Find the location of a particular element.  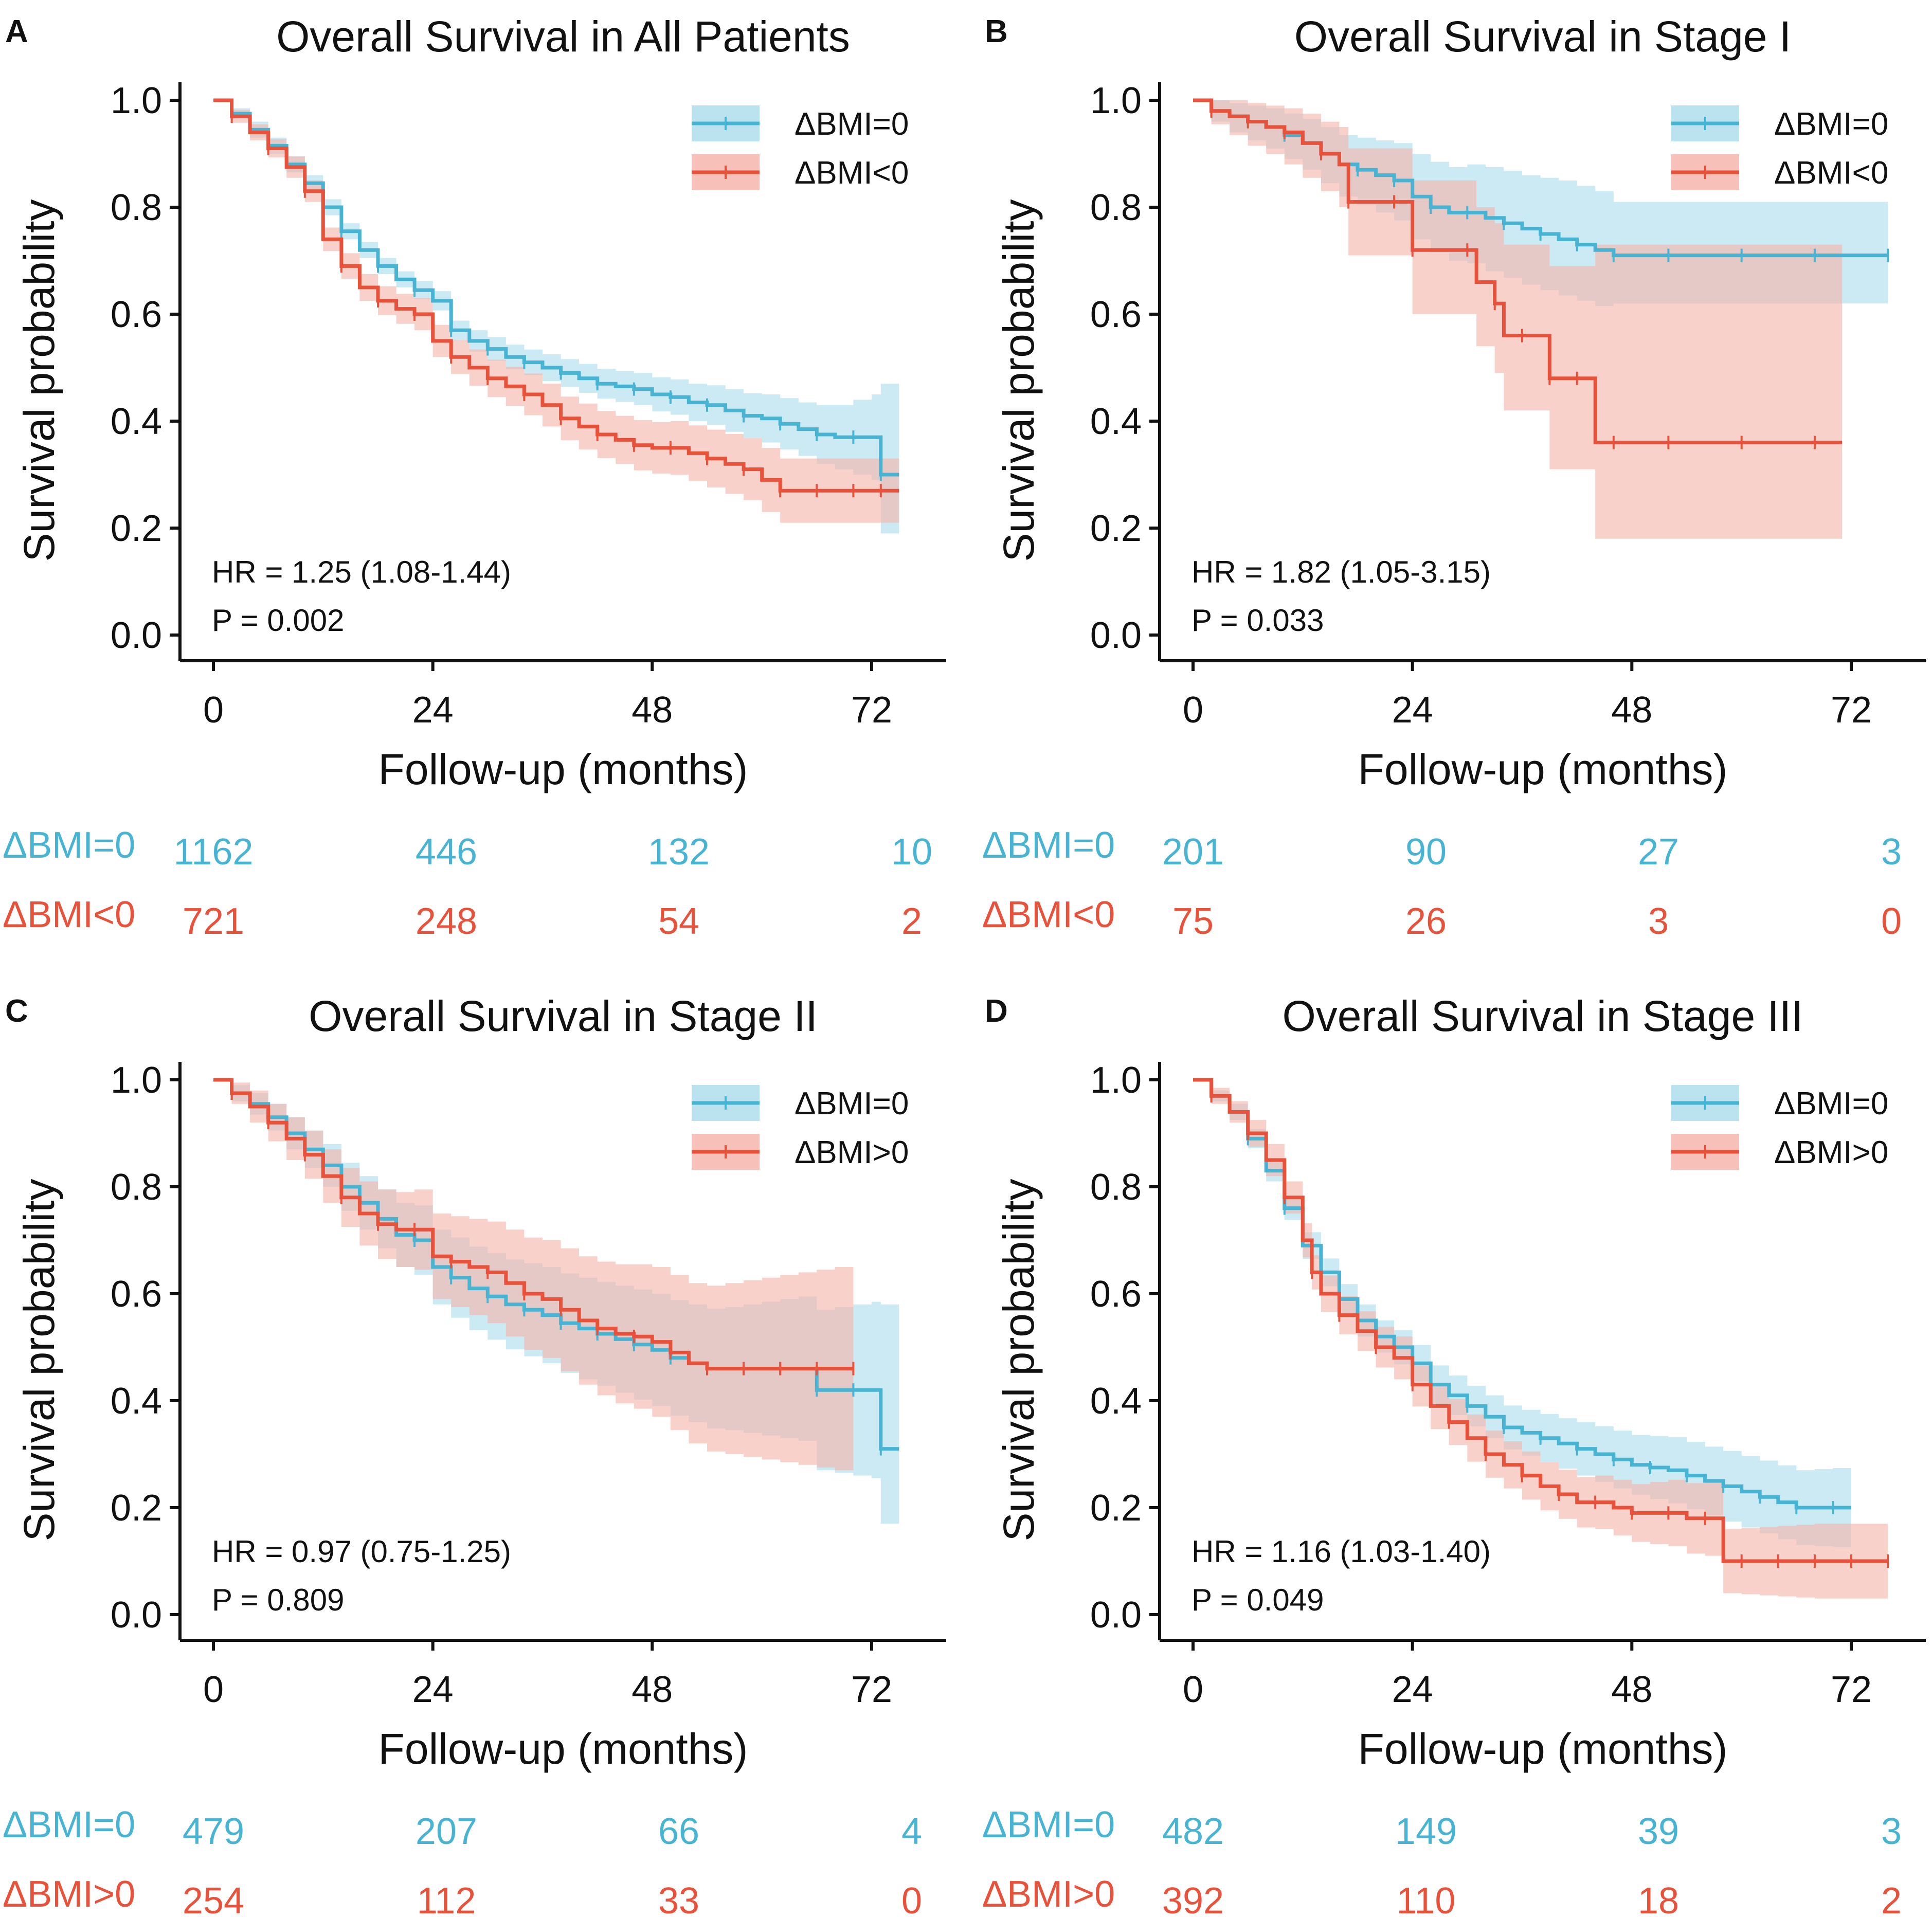

panel-label: A is located at coordinates (16, 31).